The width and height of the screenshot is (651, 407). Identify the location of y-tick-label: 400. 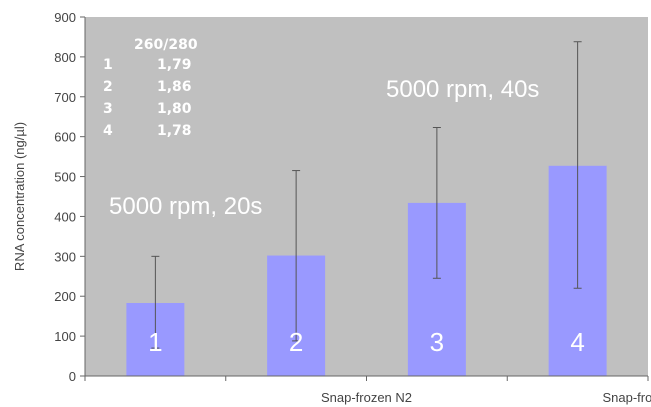
(65, 216).